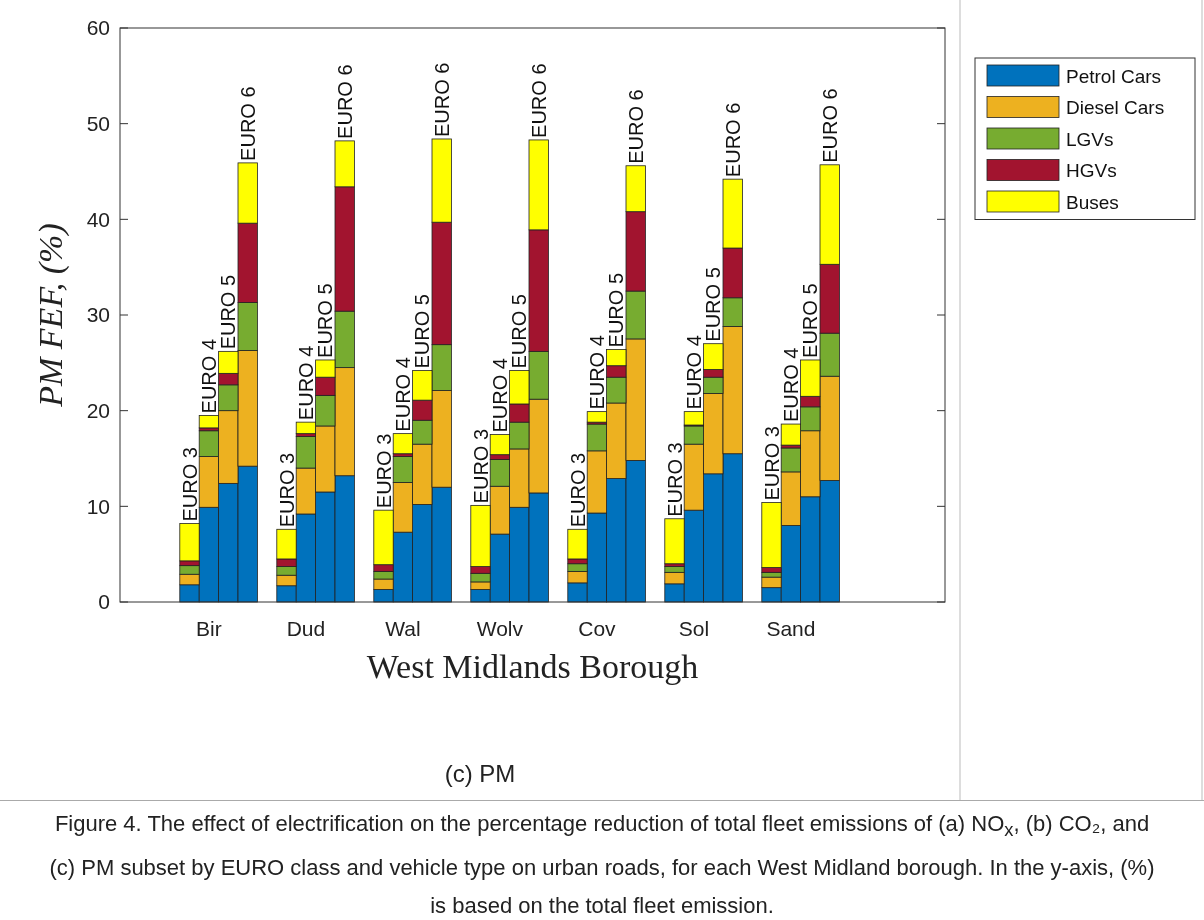 The image size is (1204, 920). What do you see at coordinates (98, 124) in the screenshot?
I see `y-tick-label: 50` at bounding box center [98, 124].